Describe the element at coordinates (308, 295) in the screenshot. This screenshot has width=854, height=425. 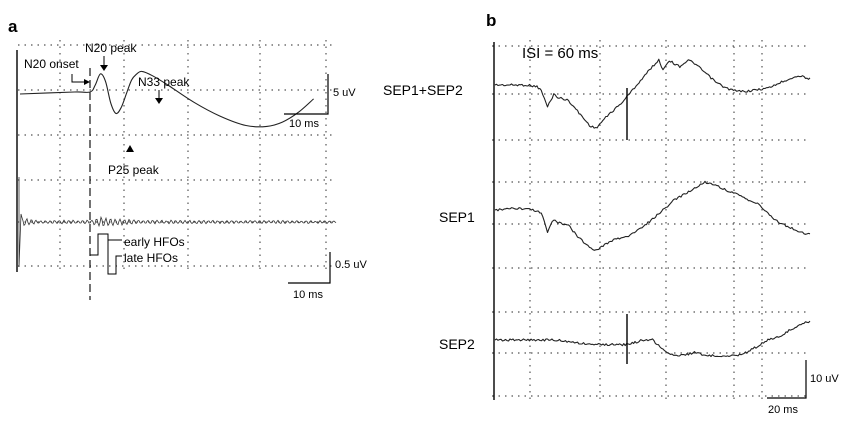
I see `hfo-time-label: 10 ms` at that location.